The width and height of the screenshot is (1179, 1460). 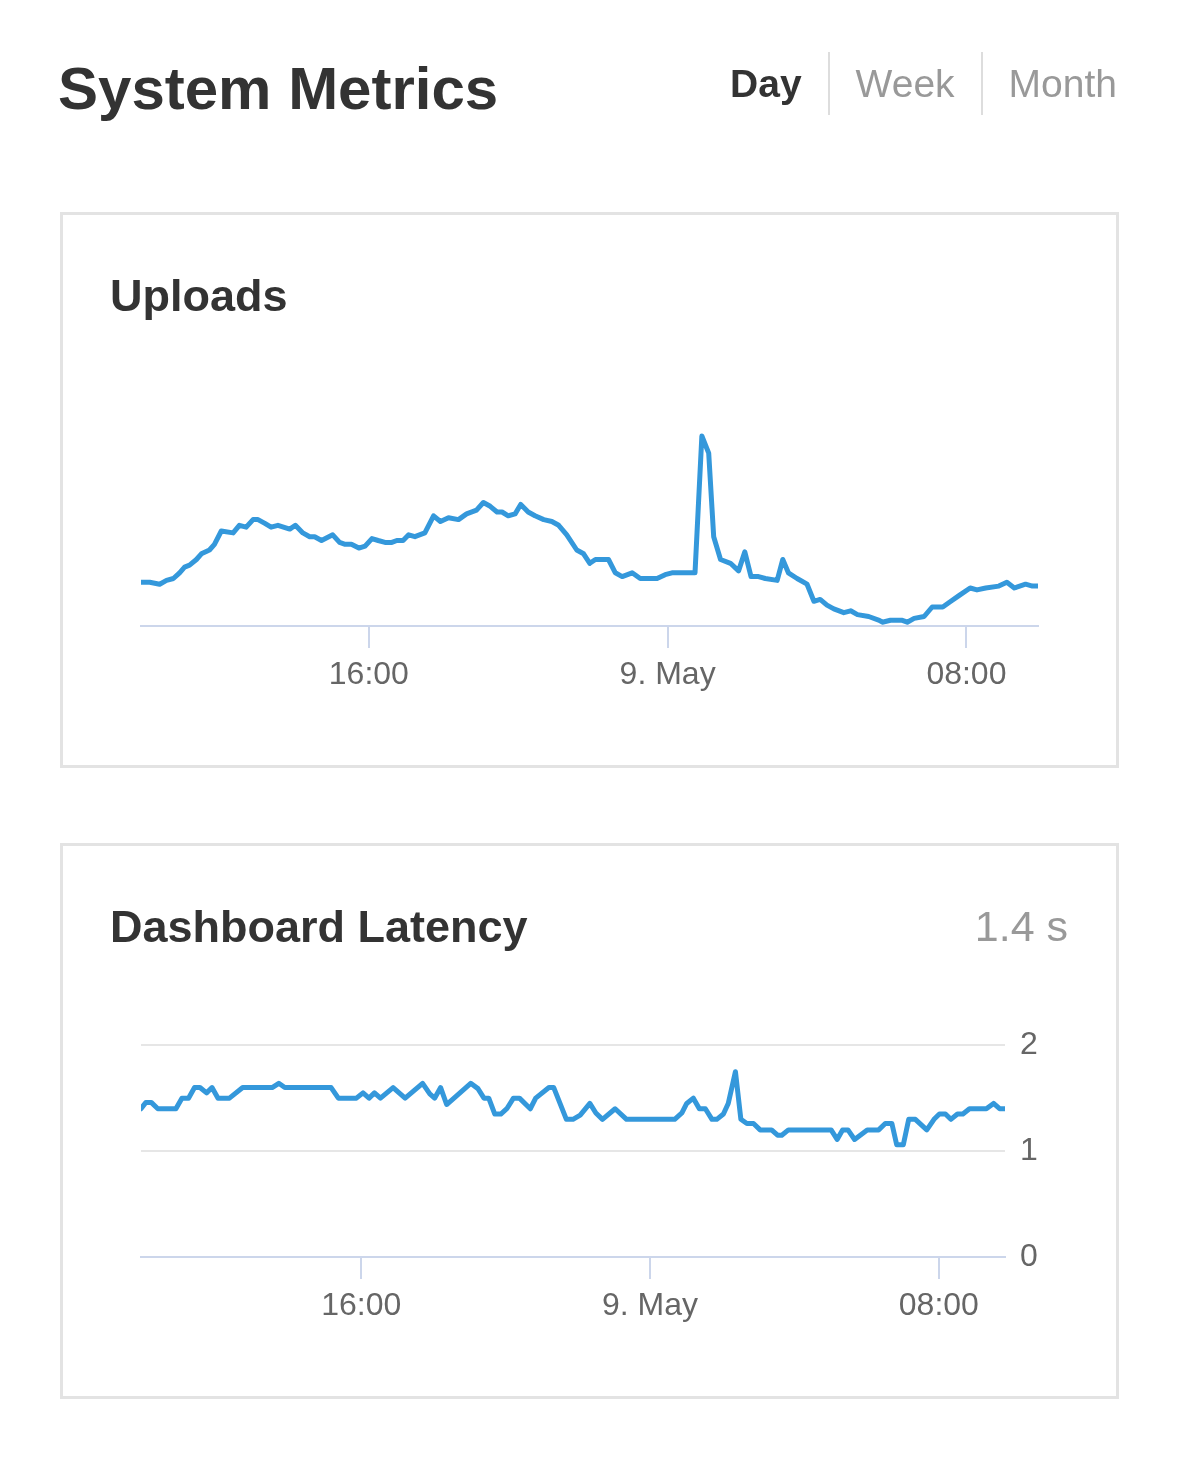 What do you see at coordinates (905, 83) in the screenshot?
I see `text: Week` at bounding box center [905, 83].